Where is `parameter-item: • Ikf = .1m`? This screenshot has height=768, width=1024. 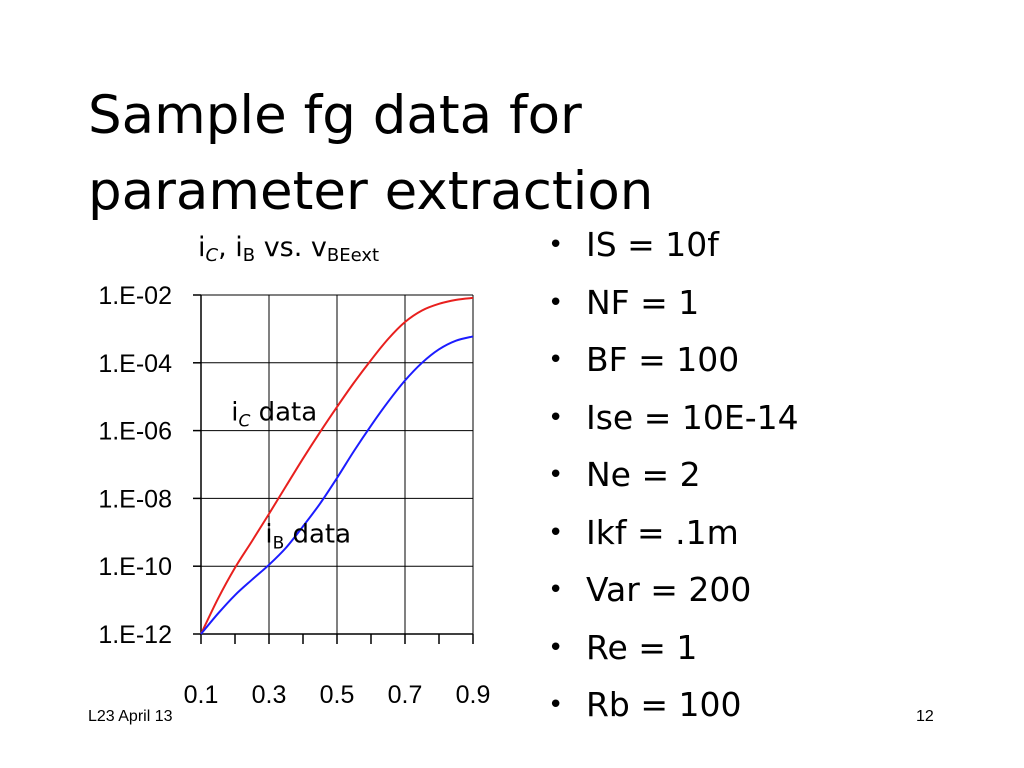 parameter-item: • Ikf = .1m is located at coordinates (673, 539).